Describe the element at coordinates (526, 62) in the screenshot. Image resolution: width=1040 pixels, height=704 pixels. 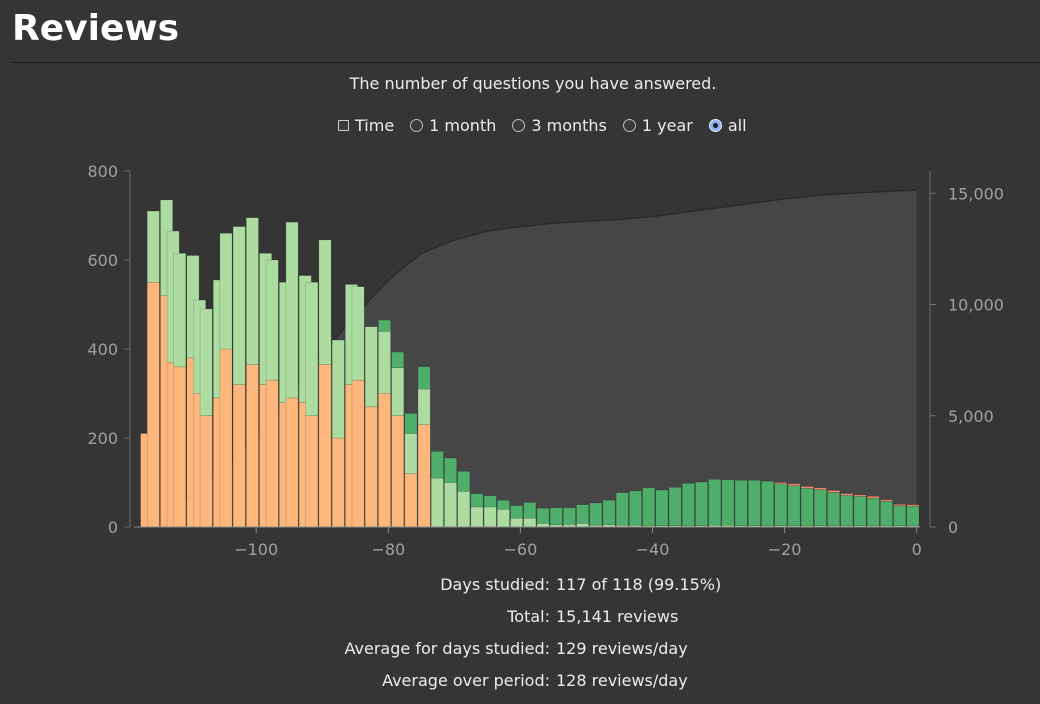
I see `title-divider` at that location.